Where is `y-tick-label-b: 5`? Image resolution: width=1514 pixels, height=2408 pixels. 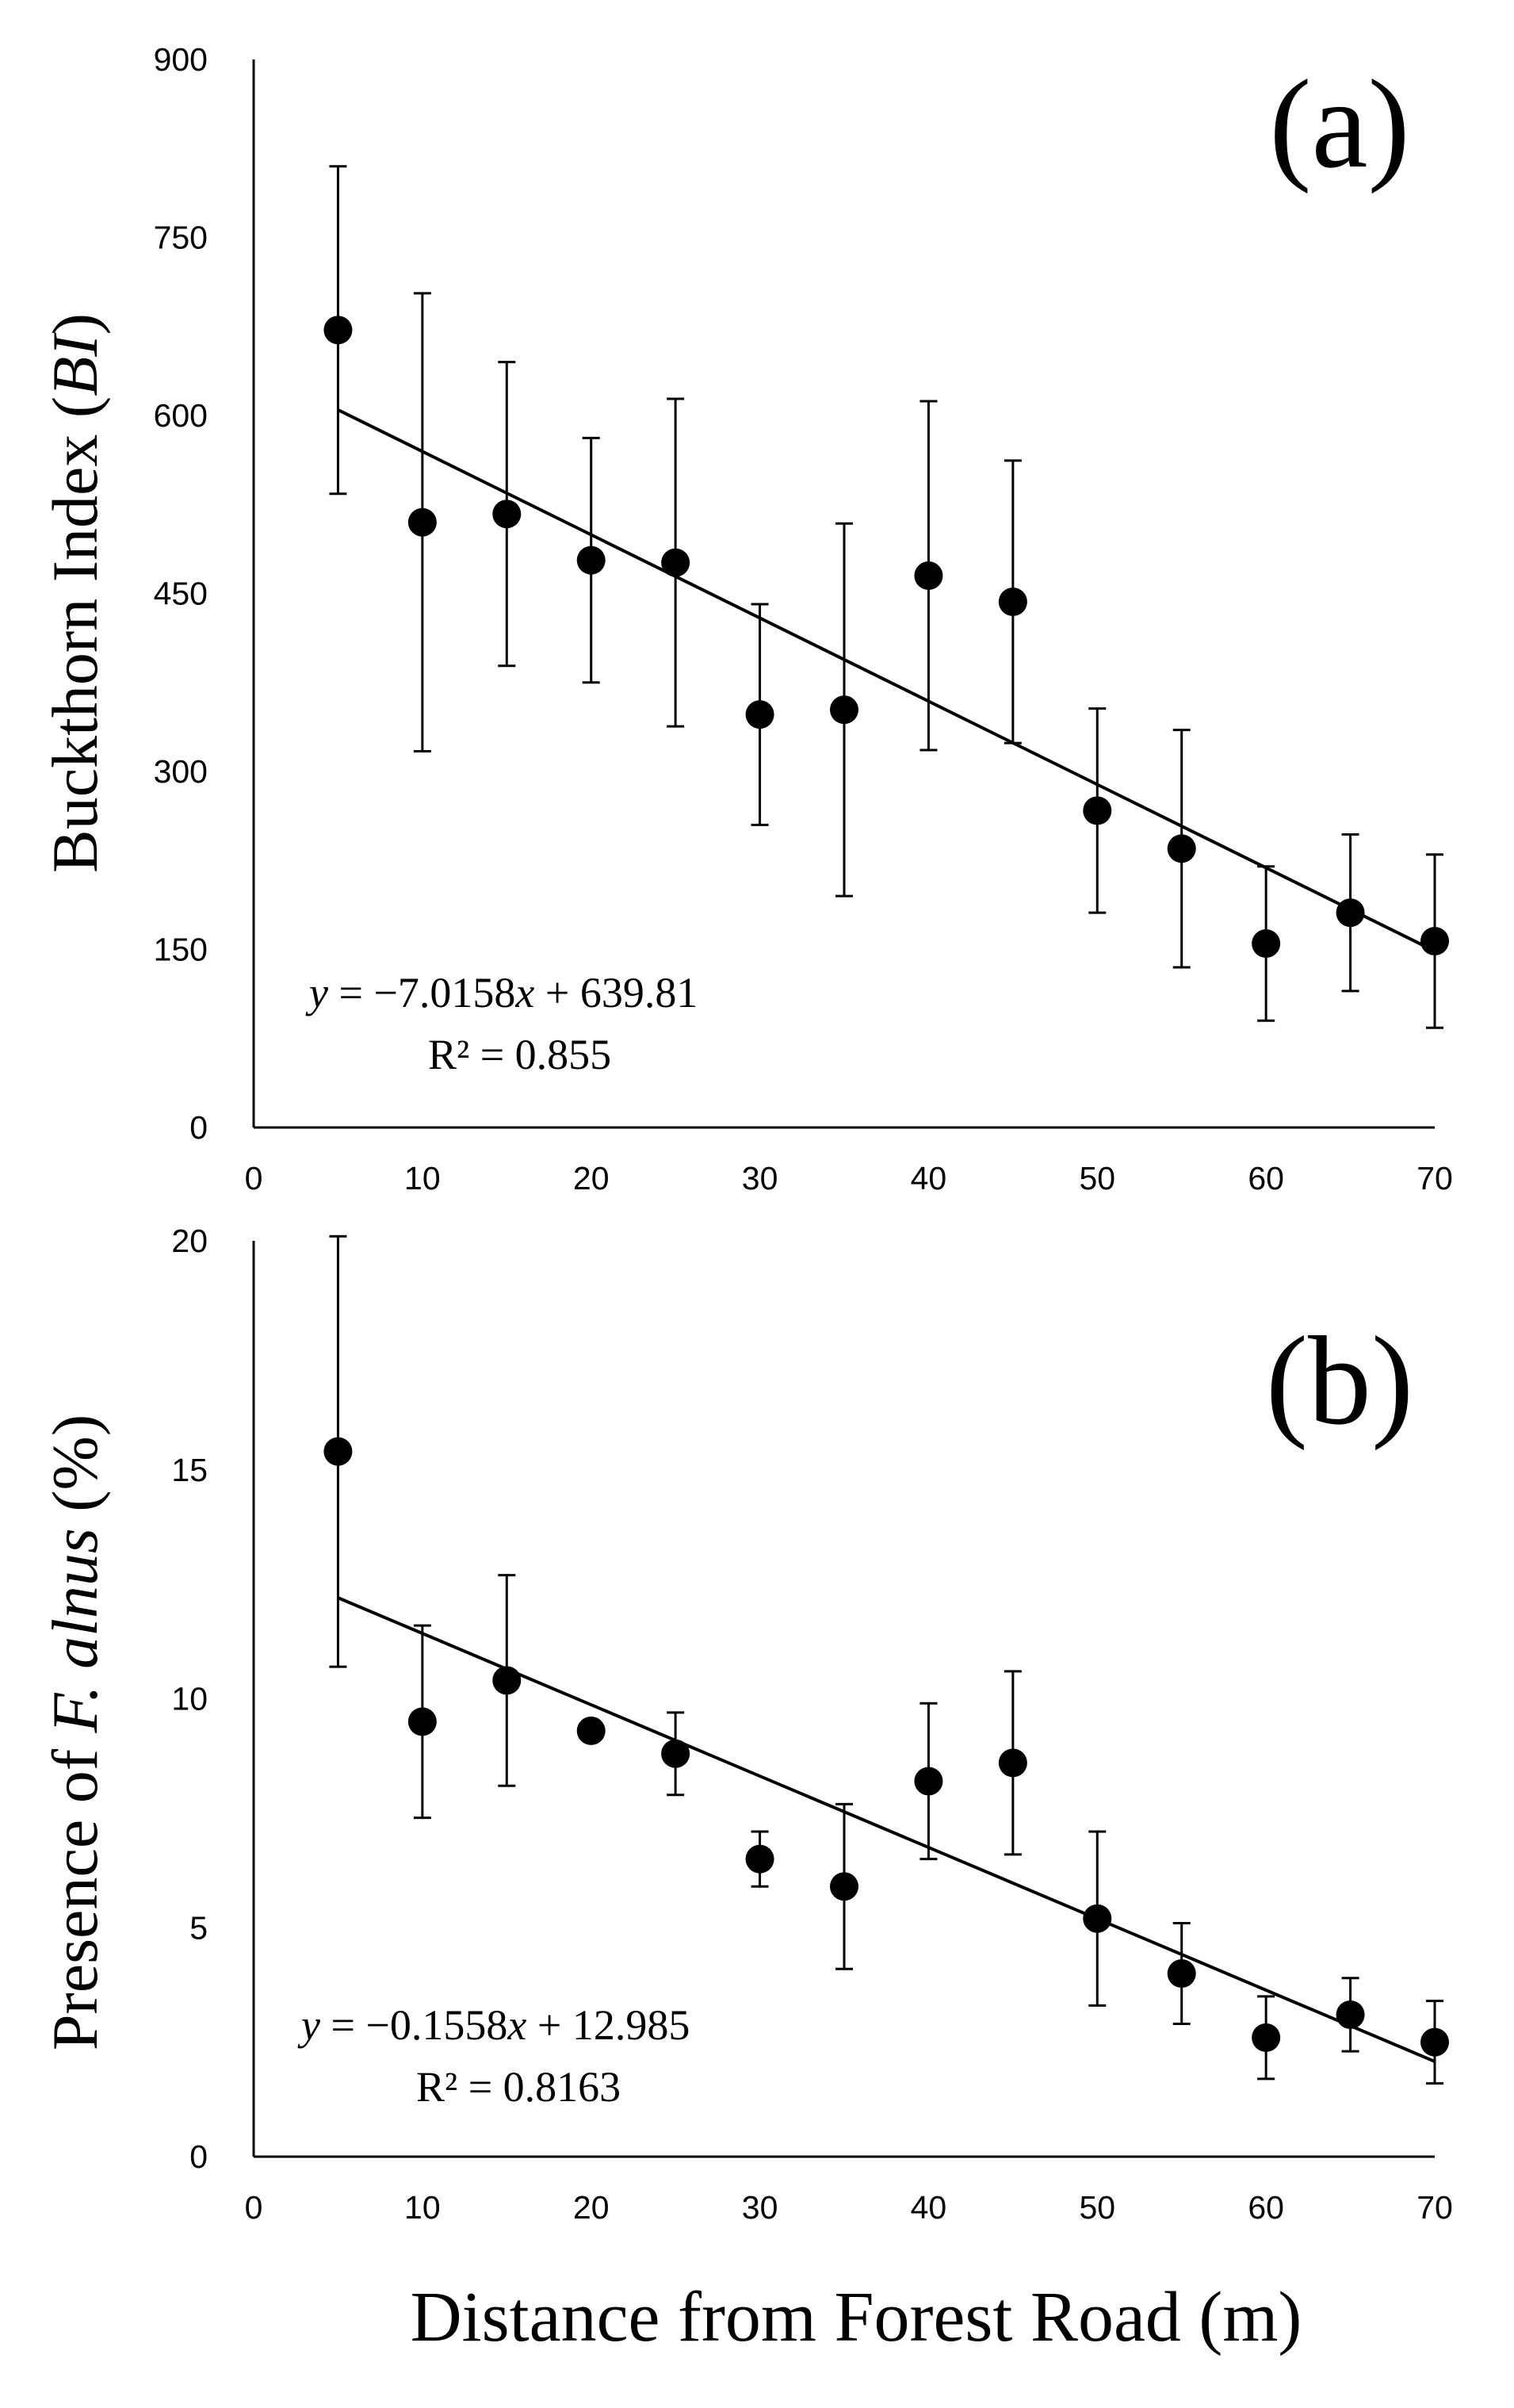
y-tick-label-b: 5 is located at coordinates (199, 1927).